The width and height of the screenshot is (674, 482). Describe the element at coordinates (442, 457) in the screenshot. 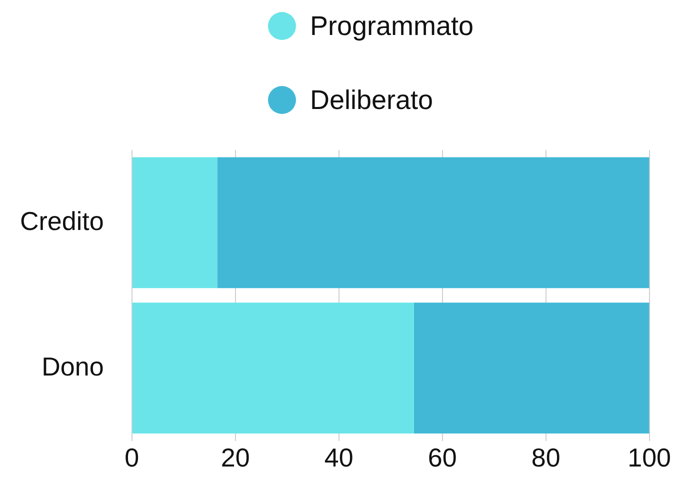

I see `x-tick-label: 60` at that location.